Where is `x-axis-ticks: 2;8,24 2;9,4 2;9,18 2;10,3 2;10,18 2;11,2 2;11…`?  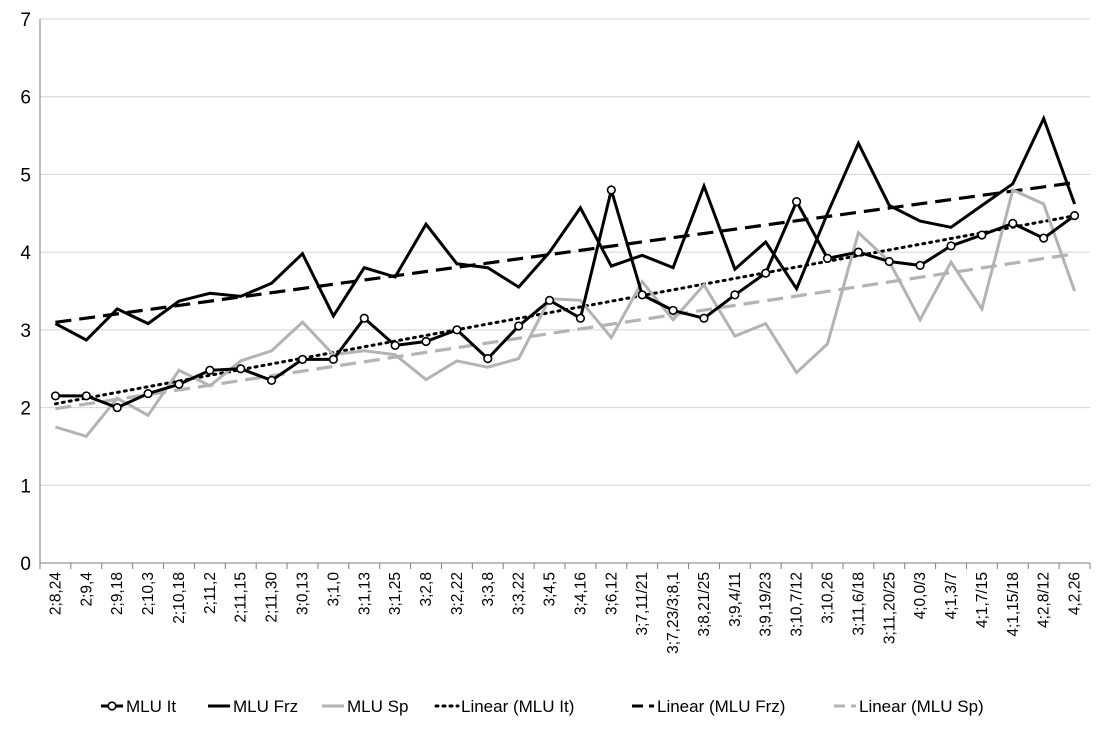 x-axis-ticks: 2;8,24 2;9,4 2;9,18 2;10,3 2;10,18 2;11,2 2;11… is located at coordinates (565, 608).